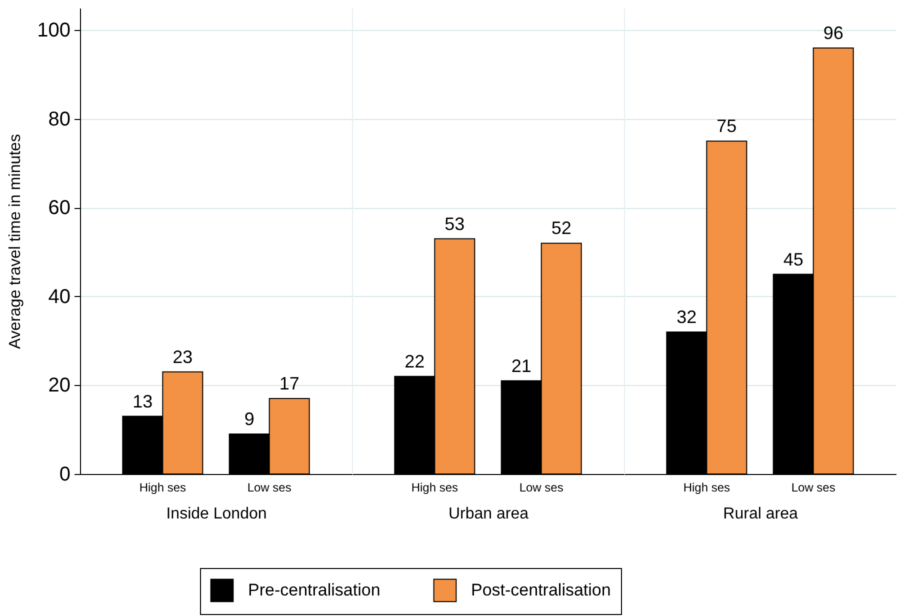  What do you see at coordinates (64, 475) in the screenshot?
I see `y-tick-label: 0` at bounding box center [64, 475].